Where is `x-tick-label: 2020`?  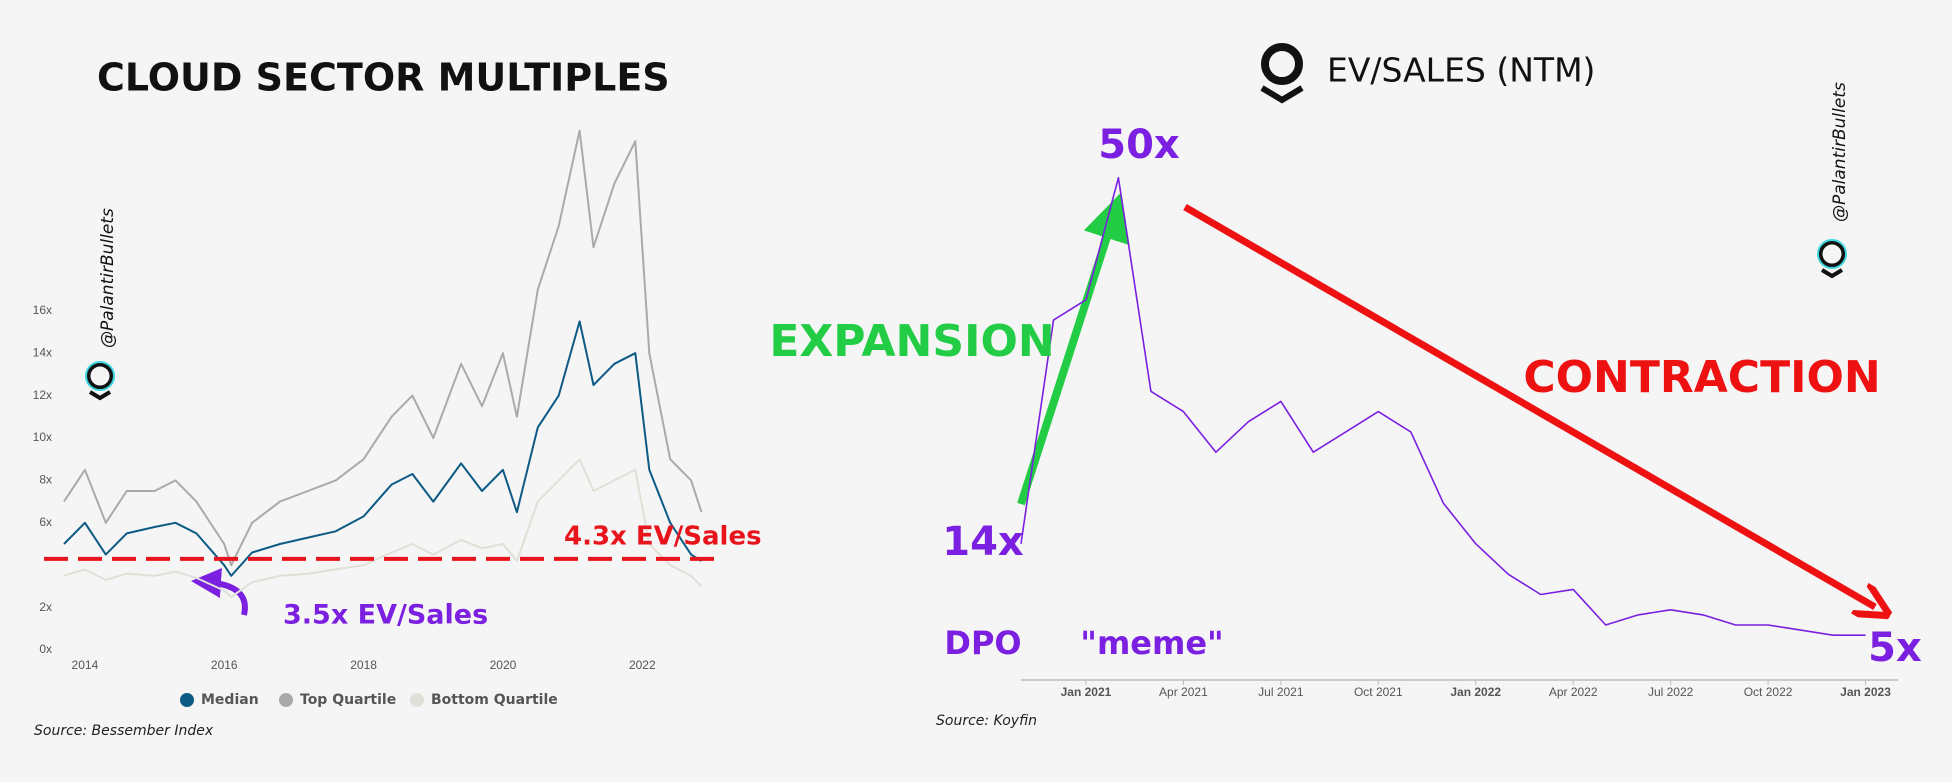 x-tick-label: 2020 is located at coordinates (503, 665).